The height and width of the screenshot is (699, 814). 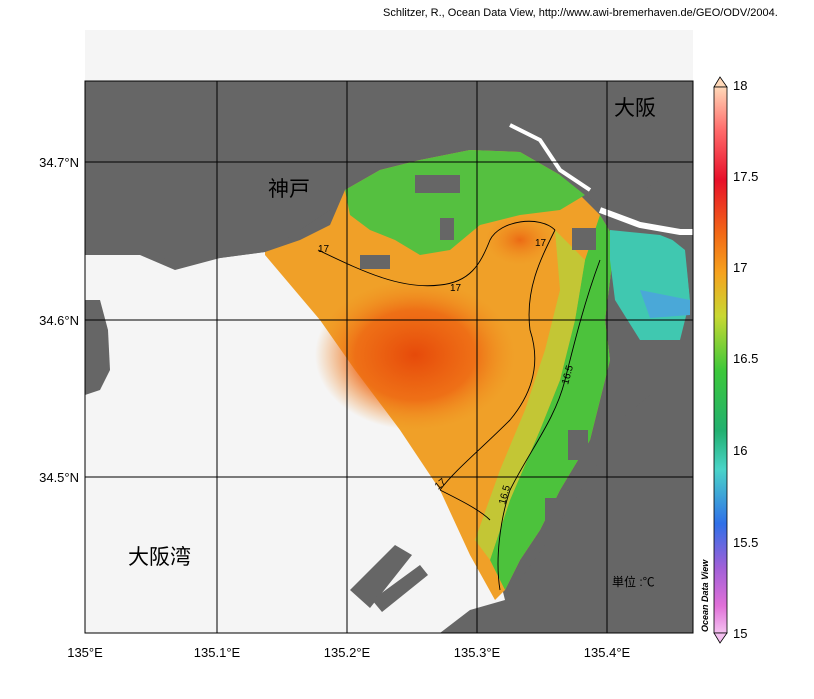 What do you see at coordinates (436, 253) in the screenshot?
I see `contour-17-north` at bounding box center [436, 253].